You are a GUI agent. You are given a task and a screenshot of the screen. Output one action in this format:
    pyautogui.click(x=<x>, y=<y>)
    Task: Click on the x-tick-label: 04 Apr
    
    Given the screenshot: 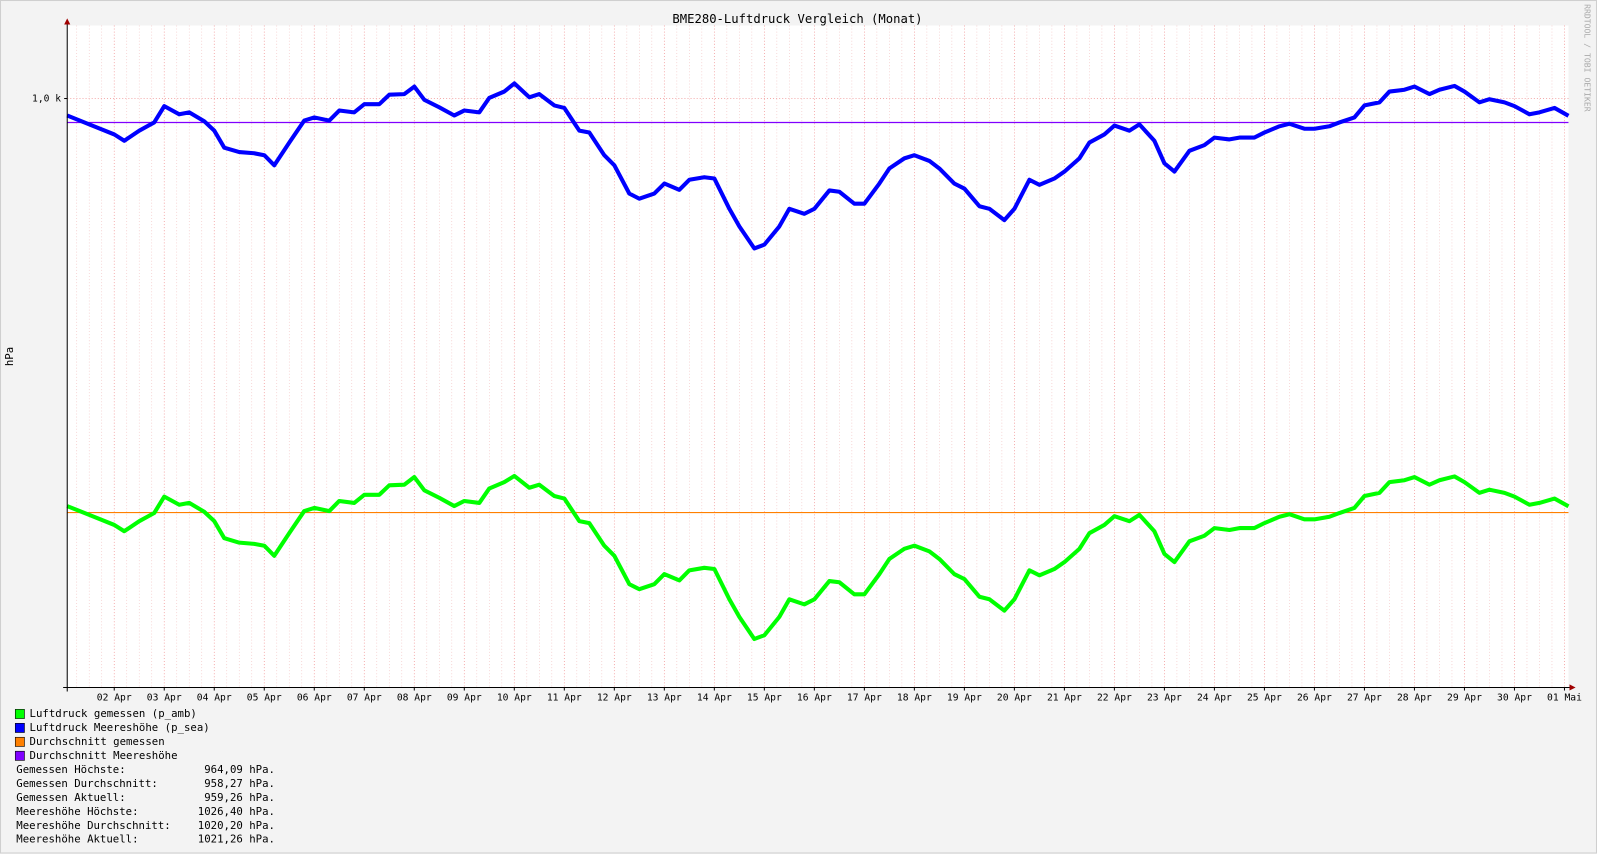 What is the action you would take?
    pyautogui.click(x=214, y=698)
    